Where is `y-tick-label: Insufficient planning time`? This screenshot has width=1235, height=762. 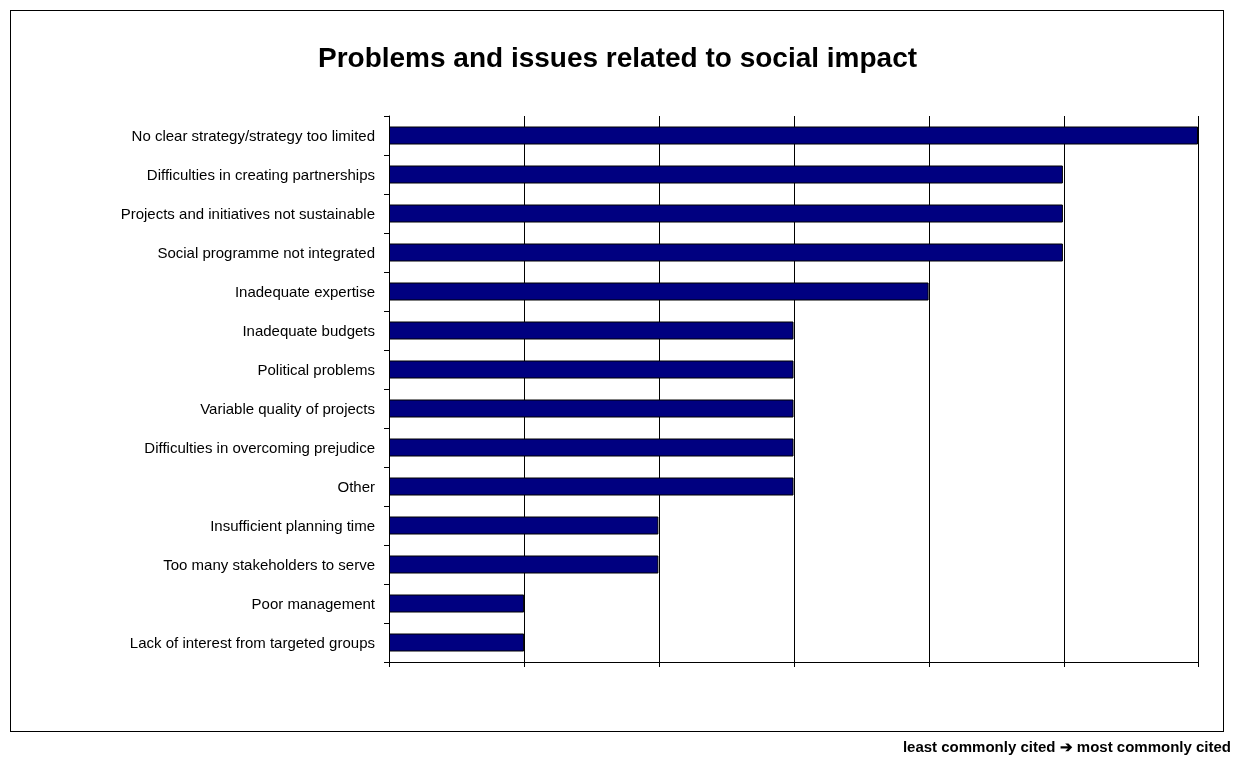 y-tick-label: Insufficient planning time is located at coordinates (292, 525).